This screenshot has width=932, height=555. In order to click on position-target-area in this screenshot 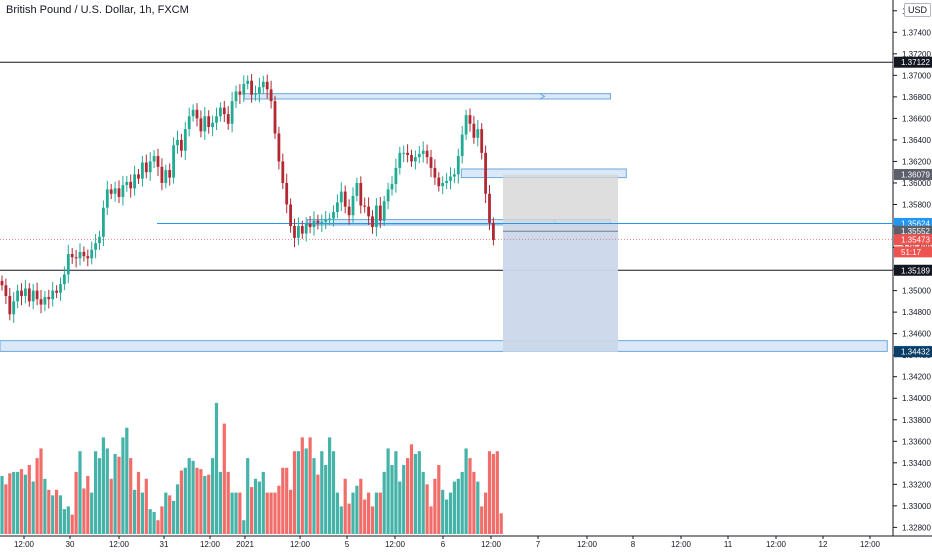, I will do `click(560, 287)`.